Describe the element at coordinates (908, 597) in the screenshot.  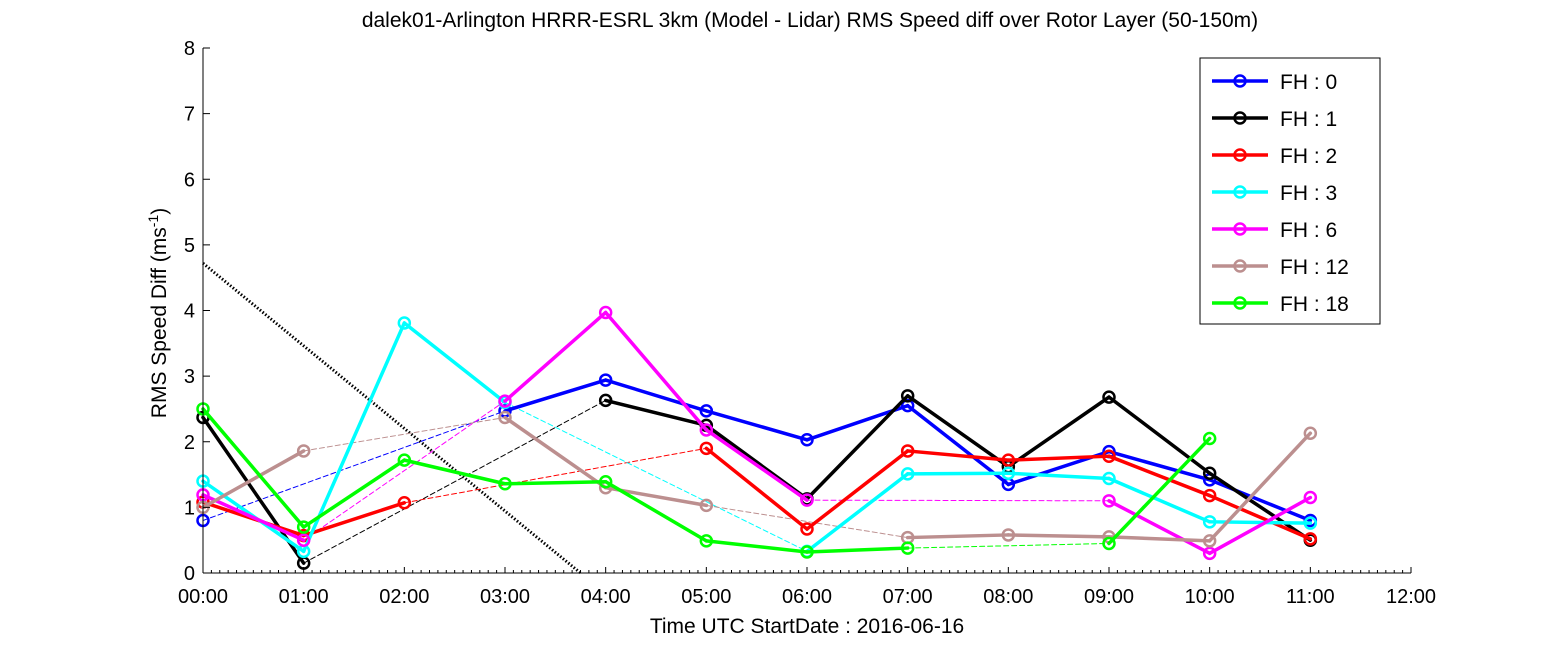
I see `x-tick-label-7: 07:00` at that location.